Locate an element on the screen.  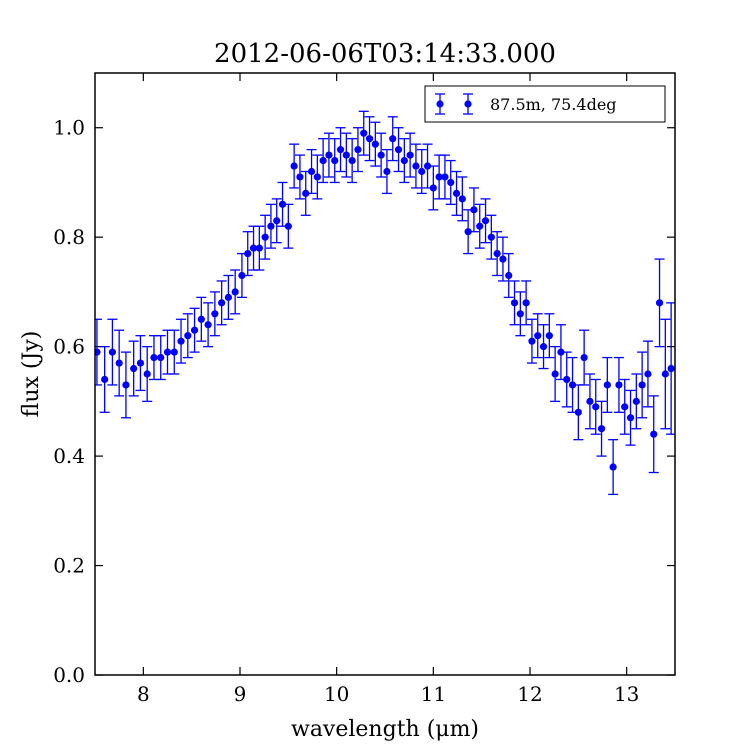
y-tick-label: 1.0 is located at coordinates (69, 128).